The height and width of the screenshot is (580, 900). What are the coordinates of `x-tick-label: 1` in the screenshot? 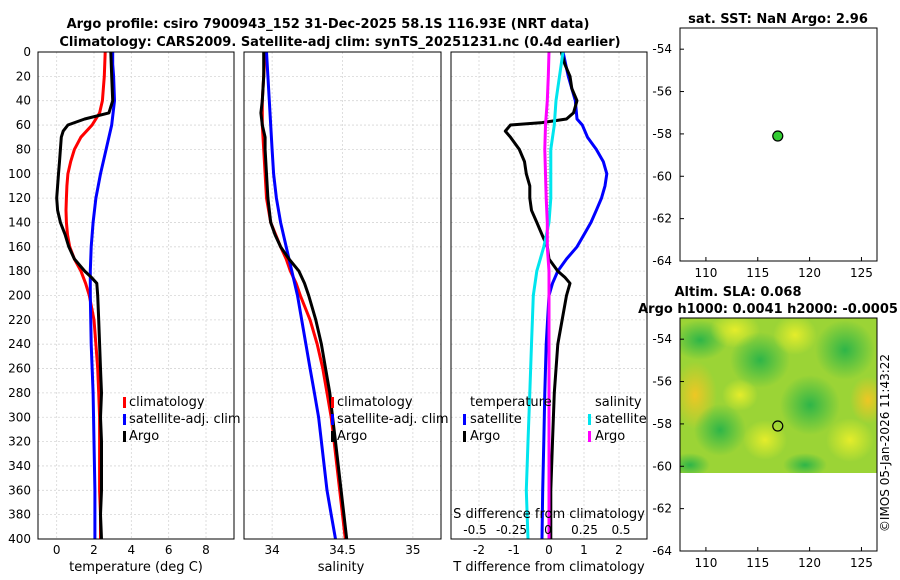 It's located at (584, 550).